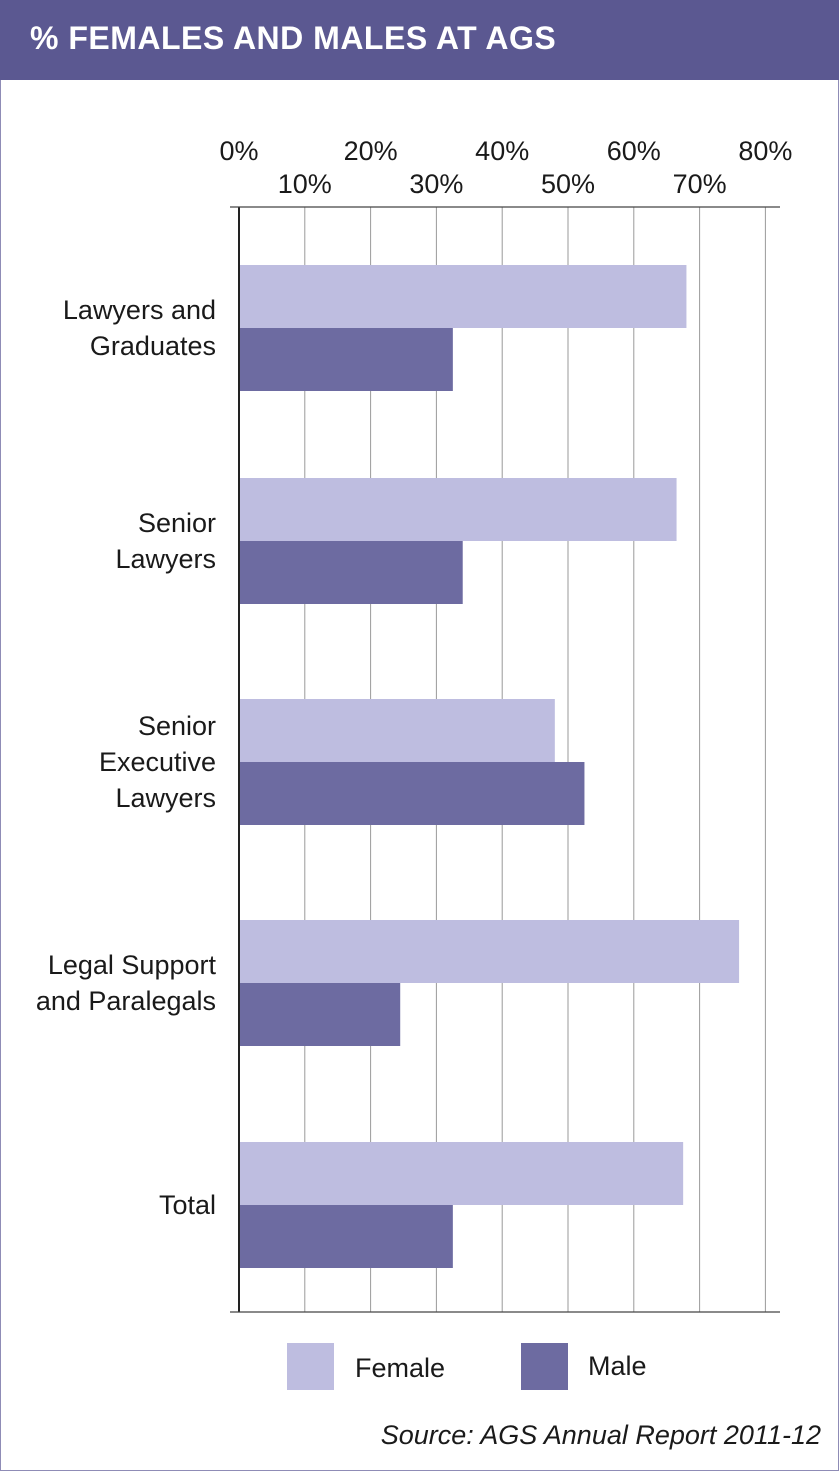 The height and width of the screenshot is (1471, 839). I want to click on legend-swatch-female, so click(310, 1366).